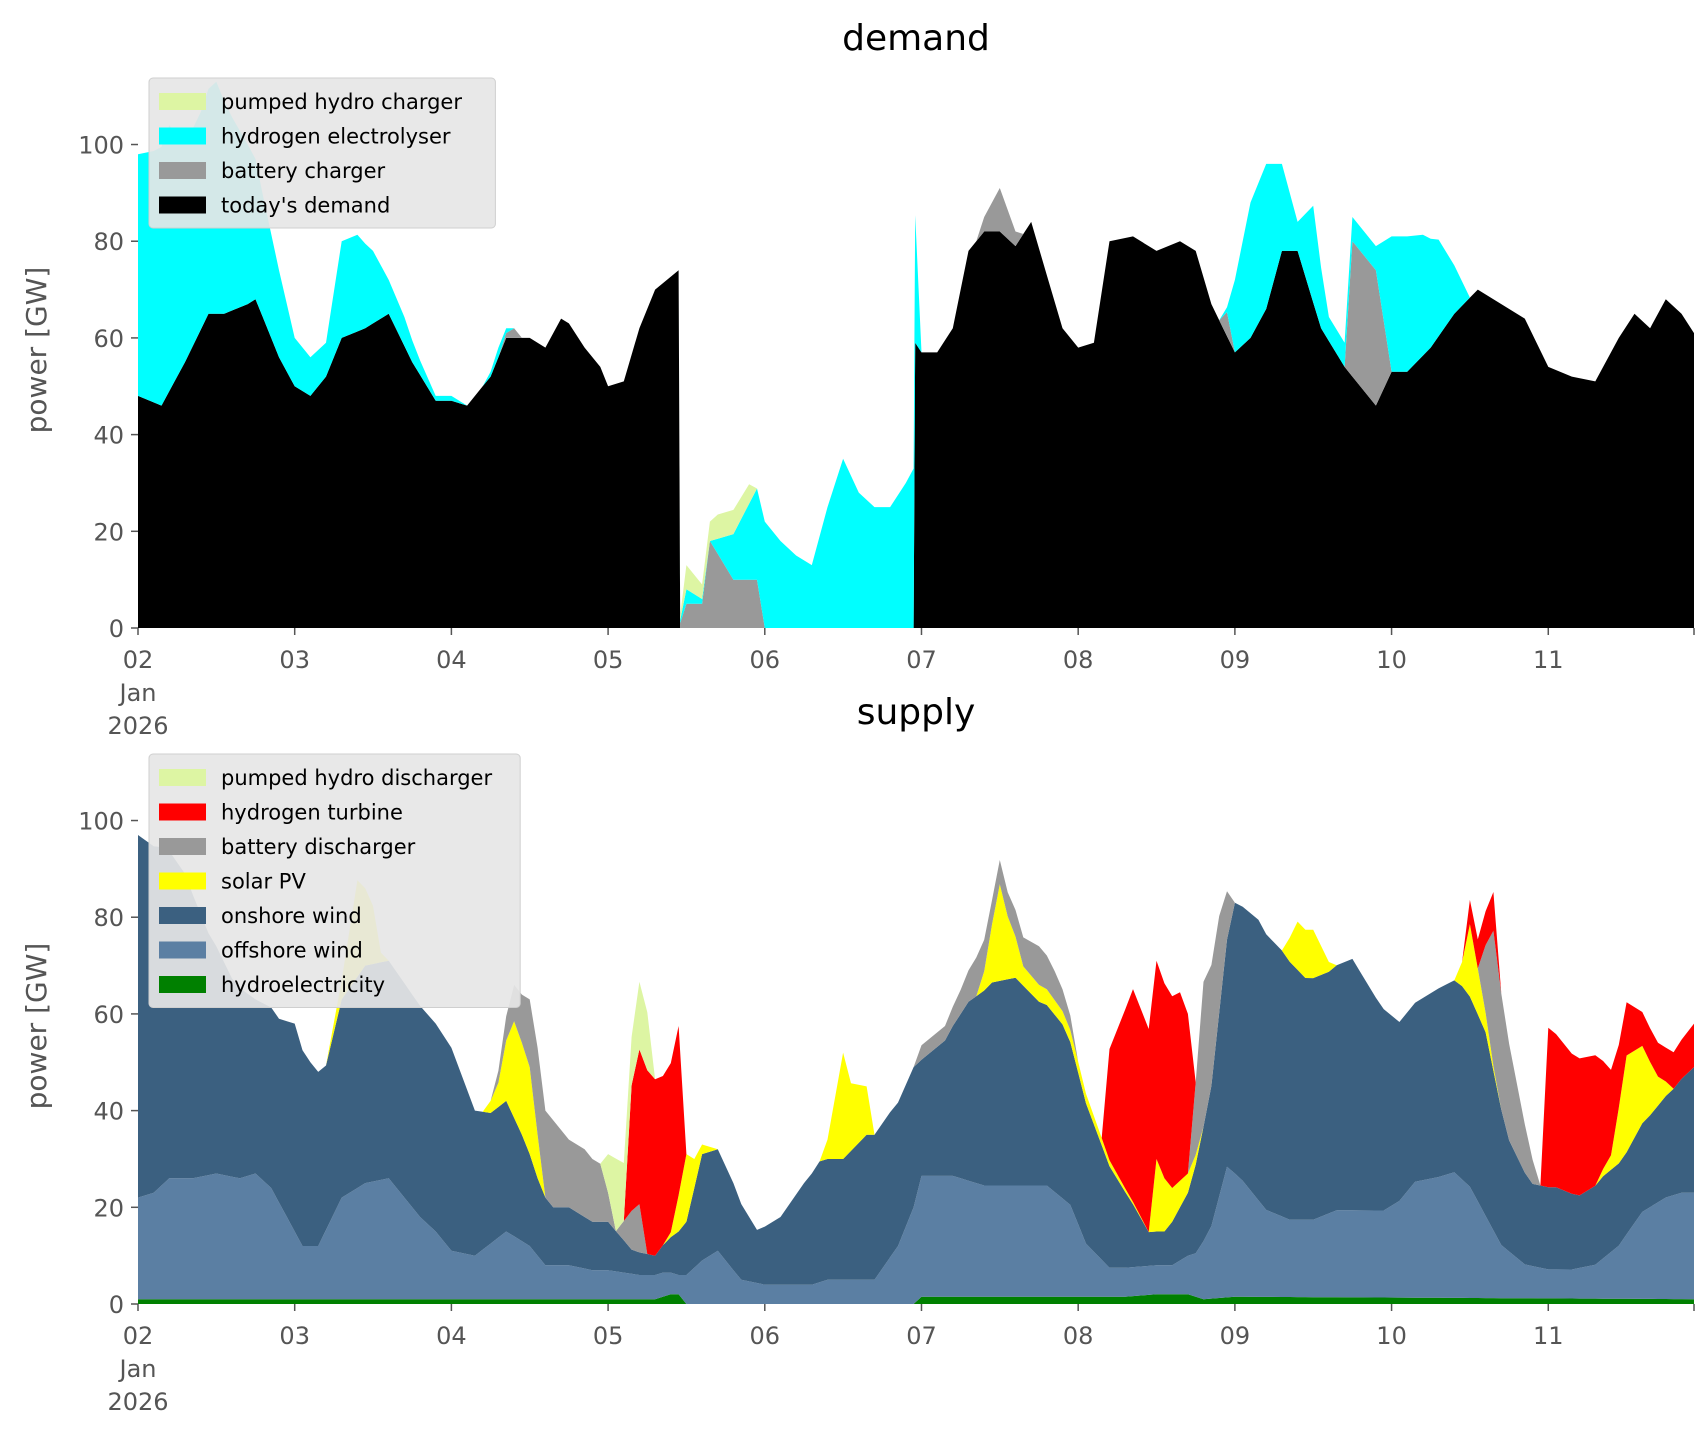 The image size is (1706, 1431). I want to click on legend-item: battery charger, so click(272, 171).